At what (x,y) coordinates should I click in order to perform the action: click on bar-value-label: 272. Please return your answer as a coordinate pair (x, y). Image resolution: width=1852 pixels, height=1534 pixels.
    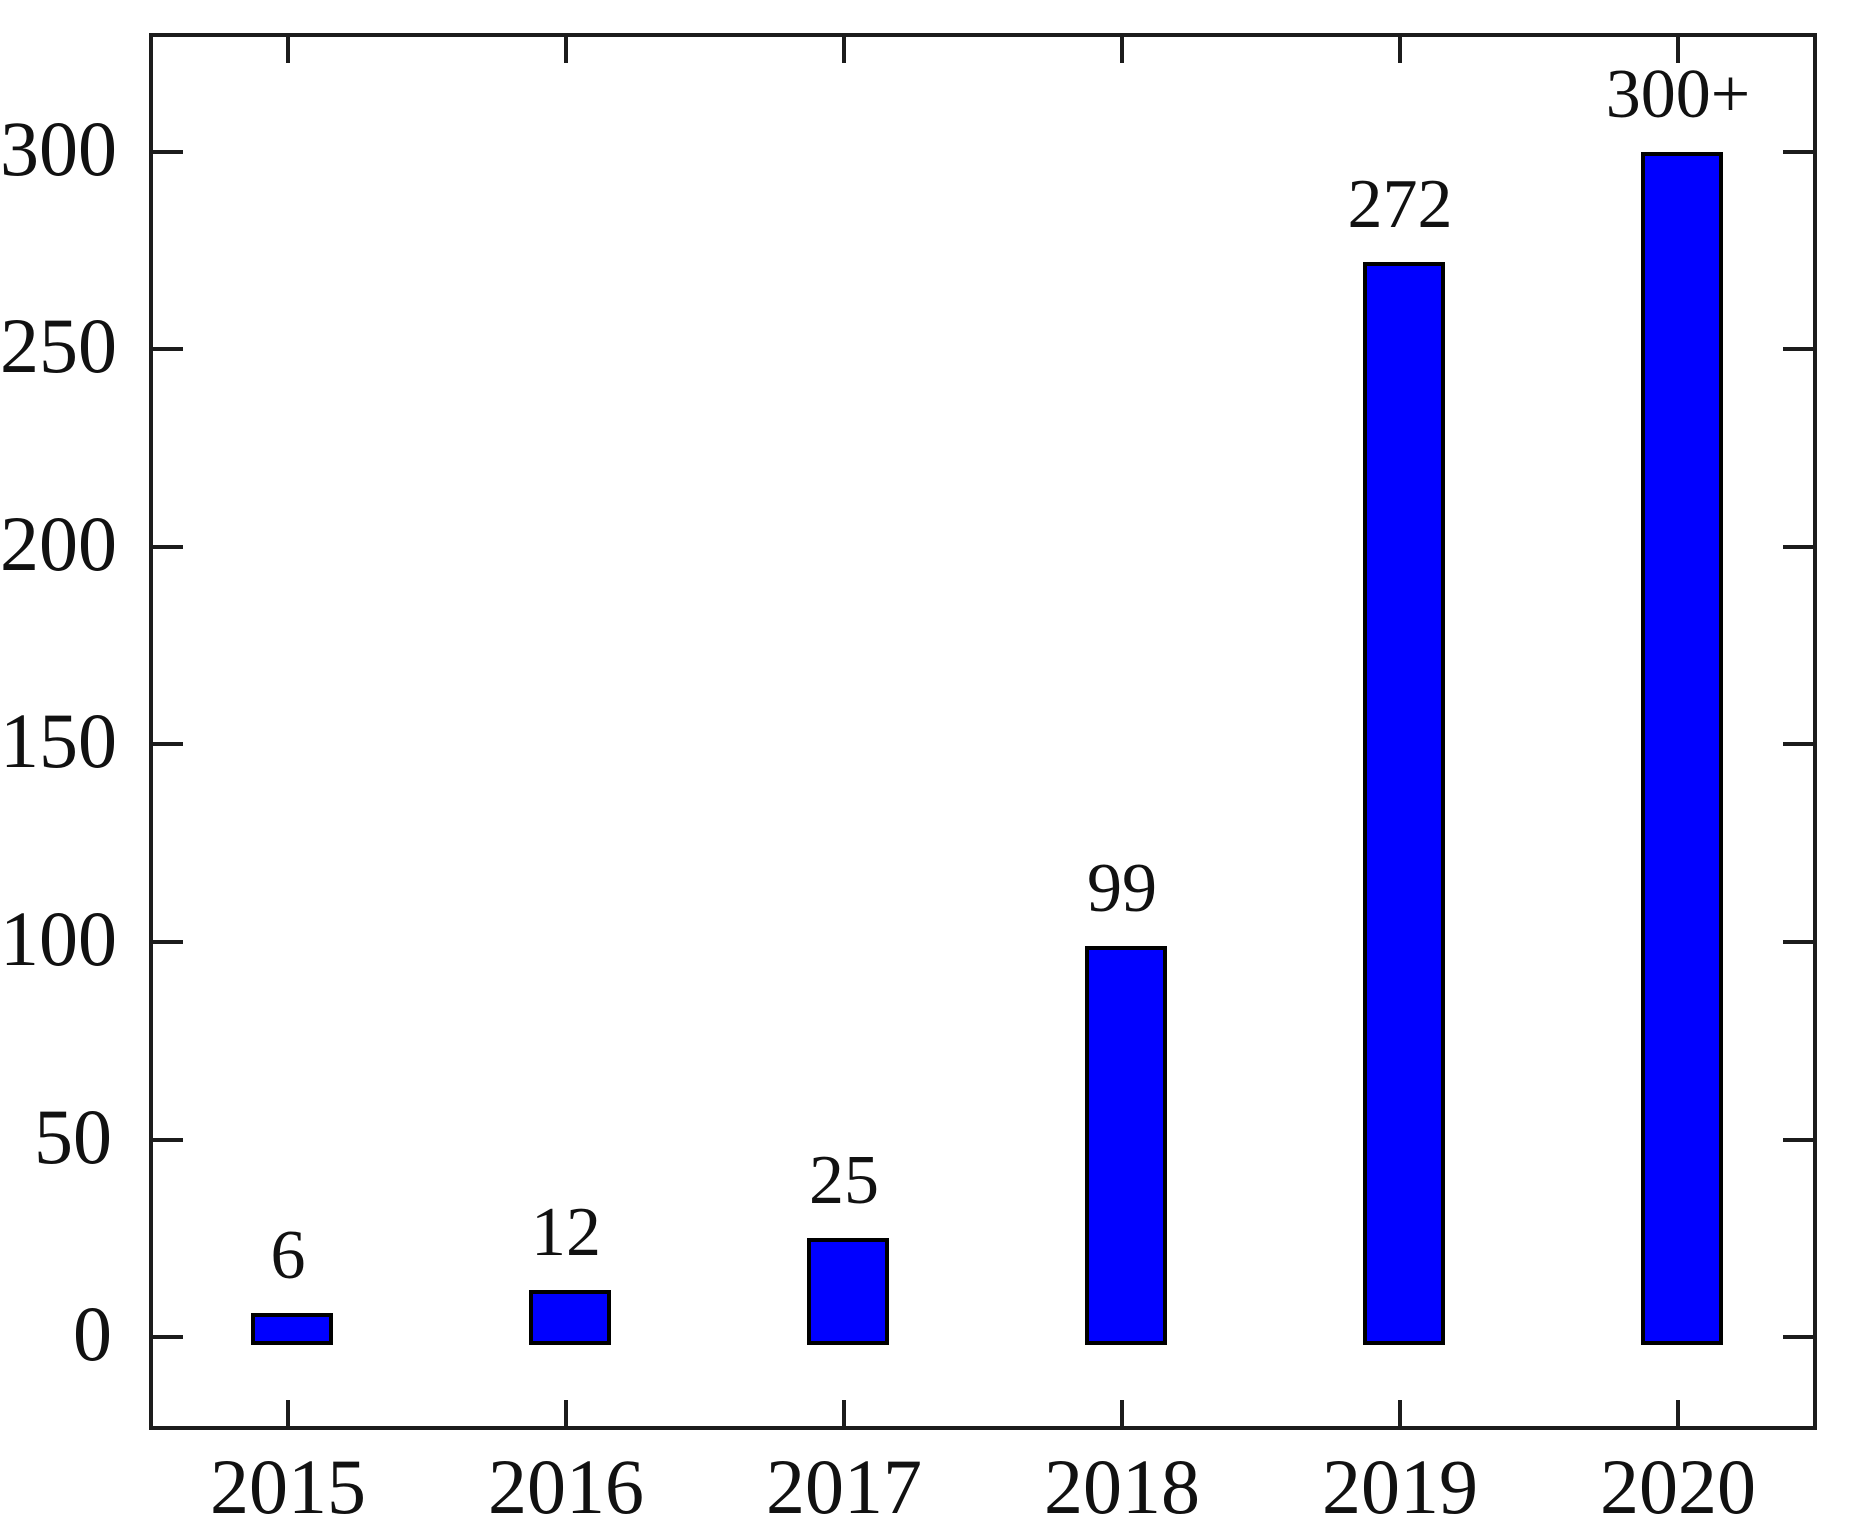
    Looking at the image, I should click on (1400, 205).